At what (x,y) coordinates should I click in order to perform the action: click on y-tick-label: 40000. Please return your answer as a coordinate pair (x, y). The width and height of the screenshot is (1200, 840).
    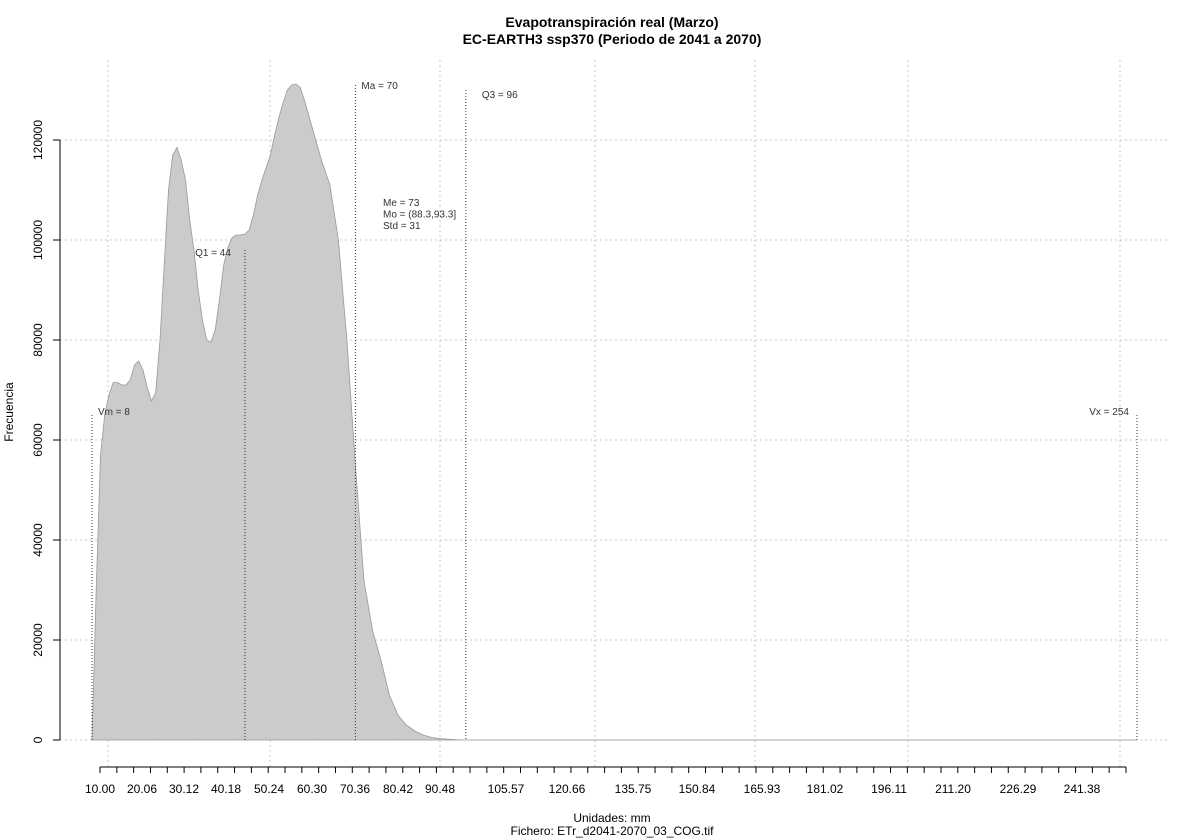
    Looking at the image, I should click on (38, 540).